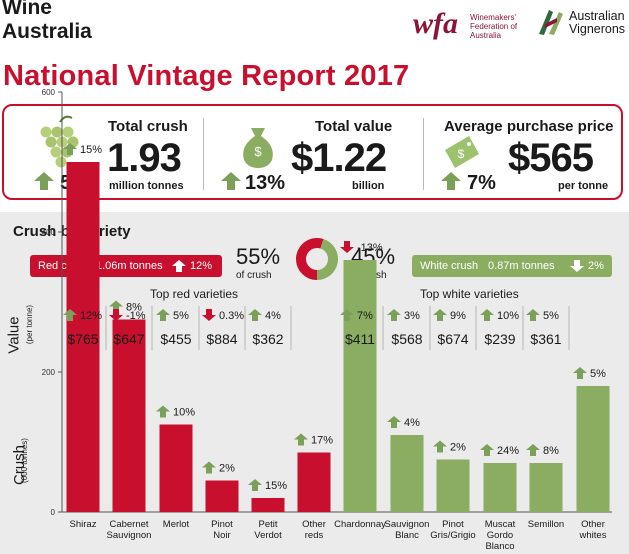 This screenshot has width=629, height=554. Describe the element at coordinates (176, 524) in the screenshot. I see `category-label: Merlot` at that location.